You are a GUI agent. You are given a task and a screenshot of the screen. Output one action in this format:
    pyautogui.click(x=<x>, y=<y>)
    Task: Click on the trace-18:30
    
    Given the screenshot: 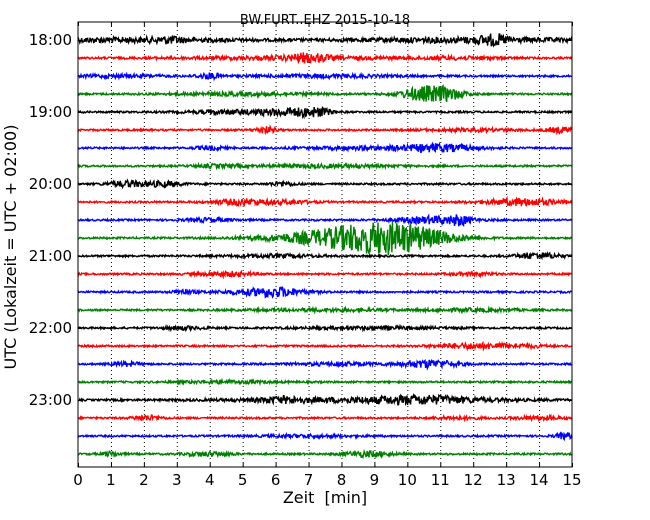 What is the action you would take?
    pyautogui.click(x=325, y=76)
    